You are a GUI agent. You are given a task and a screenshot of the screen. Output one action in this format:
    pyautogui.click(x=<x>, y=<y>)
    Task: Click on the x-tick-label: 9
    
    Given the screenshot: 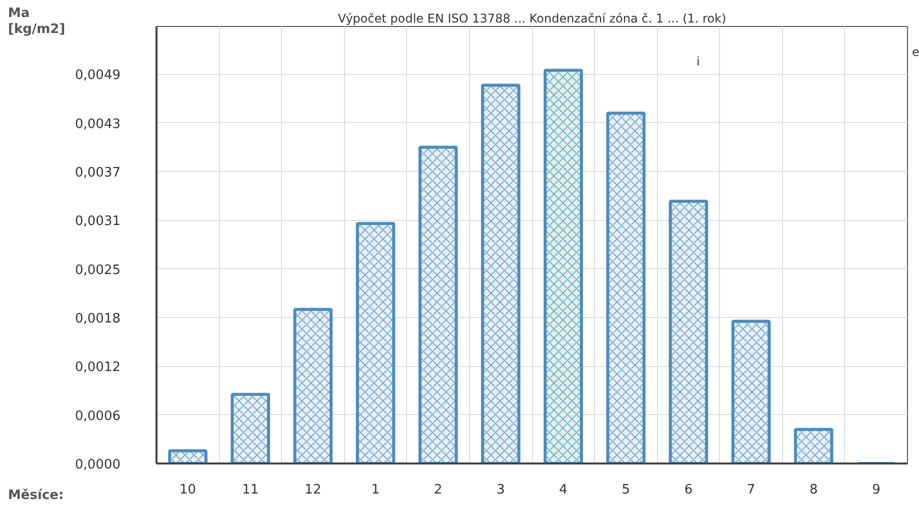 What is the action you would take?
    pyautogui.click(x=876, y=490)
    